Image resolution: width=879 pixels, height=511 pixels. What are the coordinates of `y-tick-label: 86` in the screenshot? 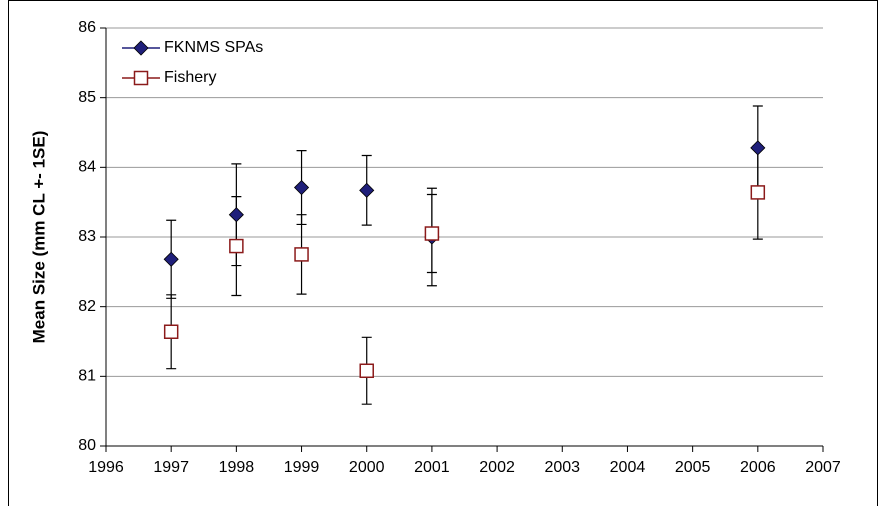 It's located at (87, 27).